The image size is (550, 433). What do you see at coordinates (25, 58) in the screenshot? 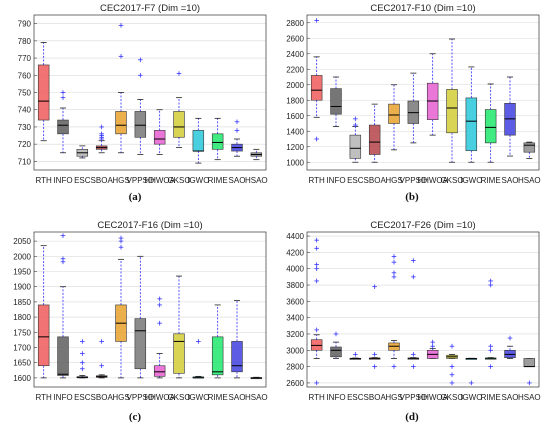
I see `y-tick-label: 770` at bounding box center [25, 58].